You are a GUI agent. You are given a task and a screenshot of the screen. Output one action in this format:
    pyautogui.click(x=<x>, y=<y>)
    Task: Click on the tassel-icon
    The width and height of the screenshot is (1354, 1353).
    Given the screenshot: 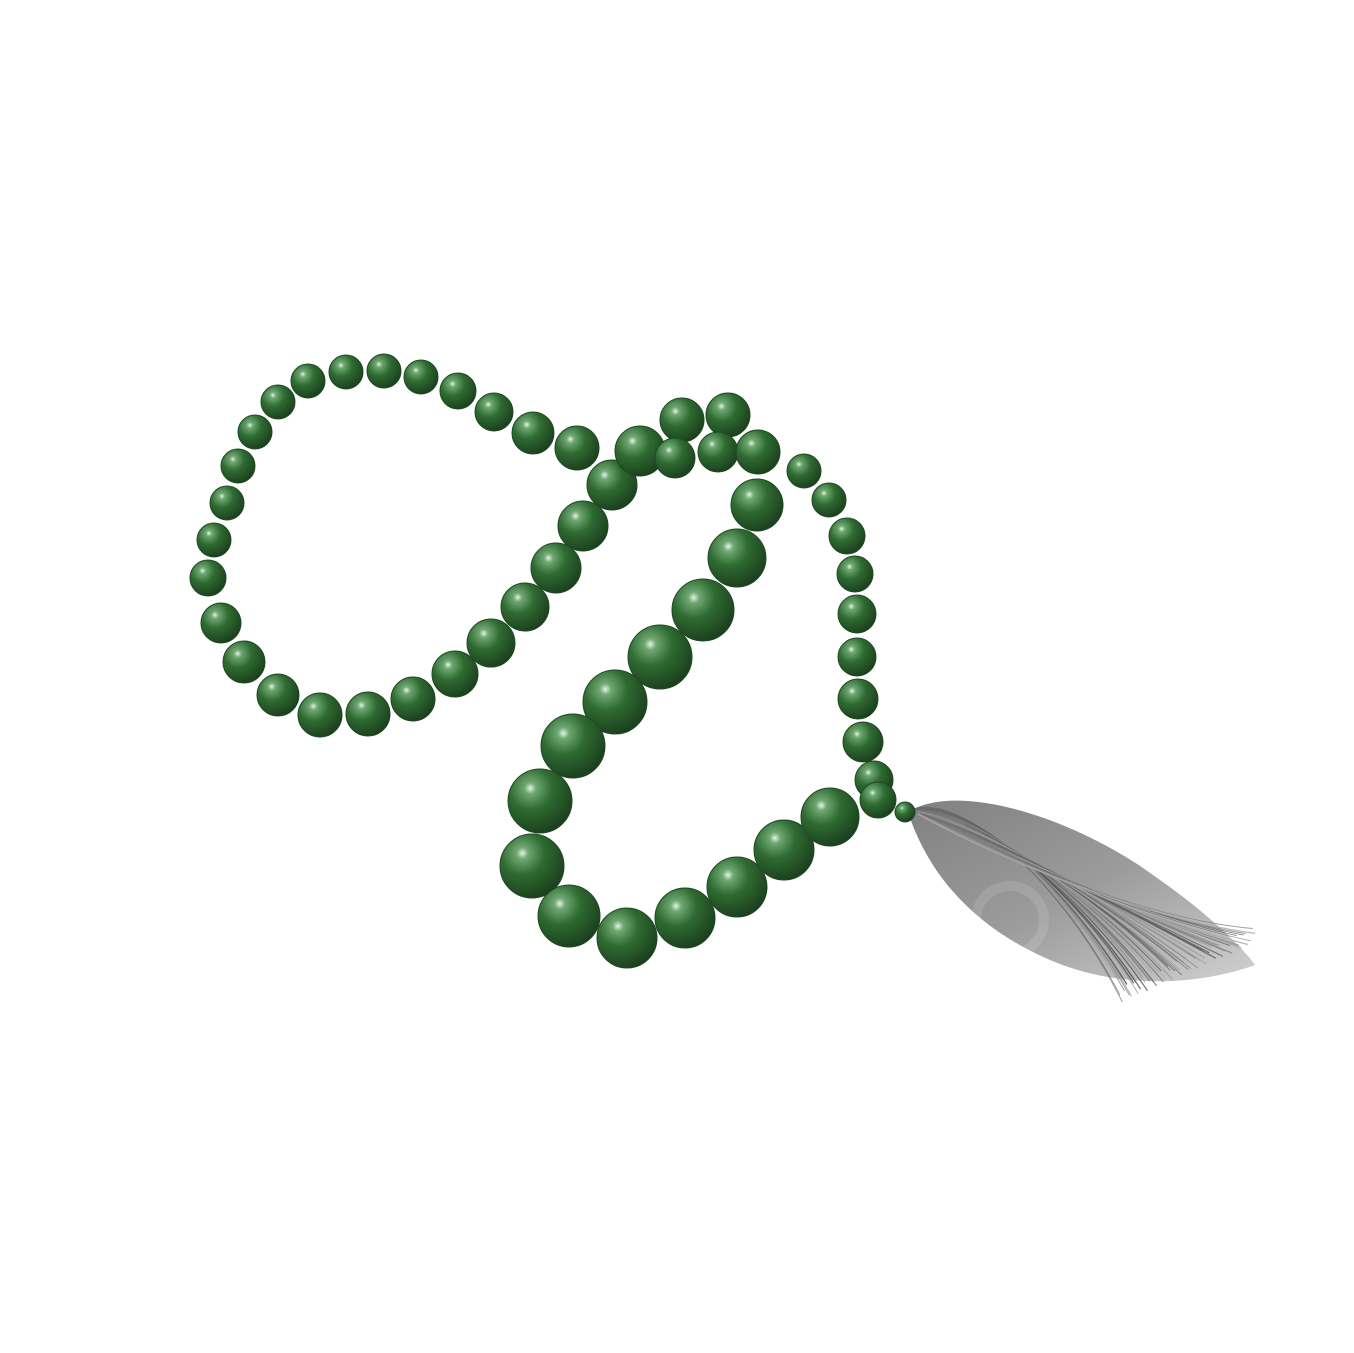 What is the action you would take?
    pyautogui.click(x=1082, y=901)
    